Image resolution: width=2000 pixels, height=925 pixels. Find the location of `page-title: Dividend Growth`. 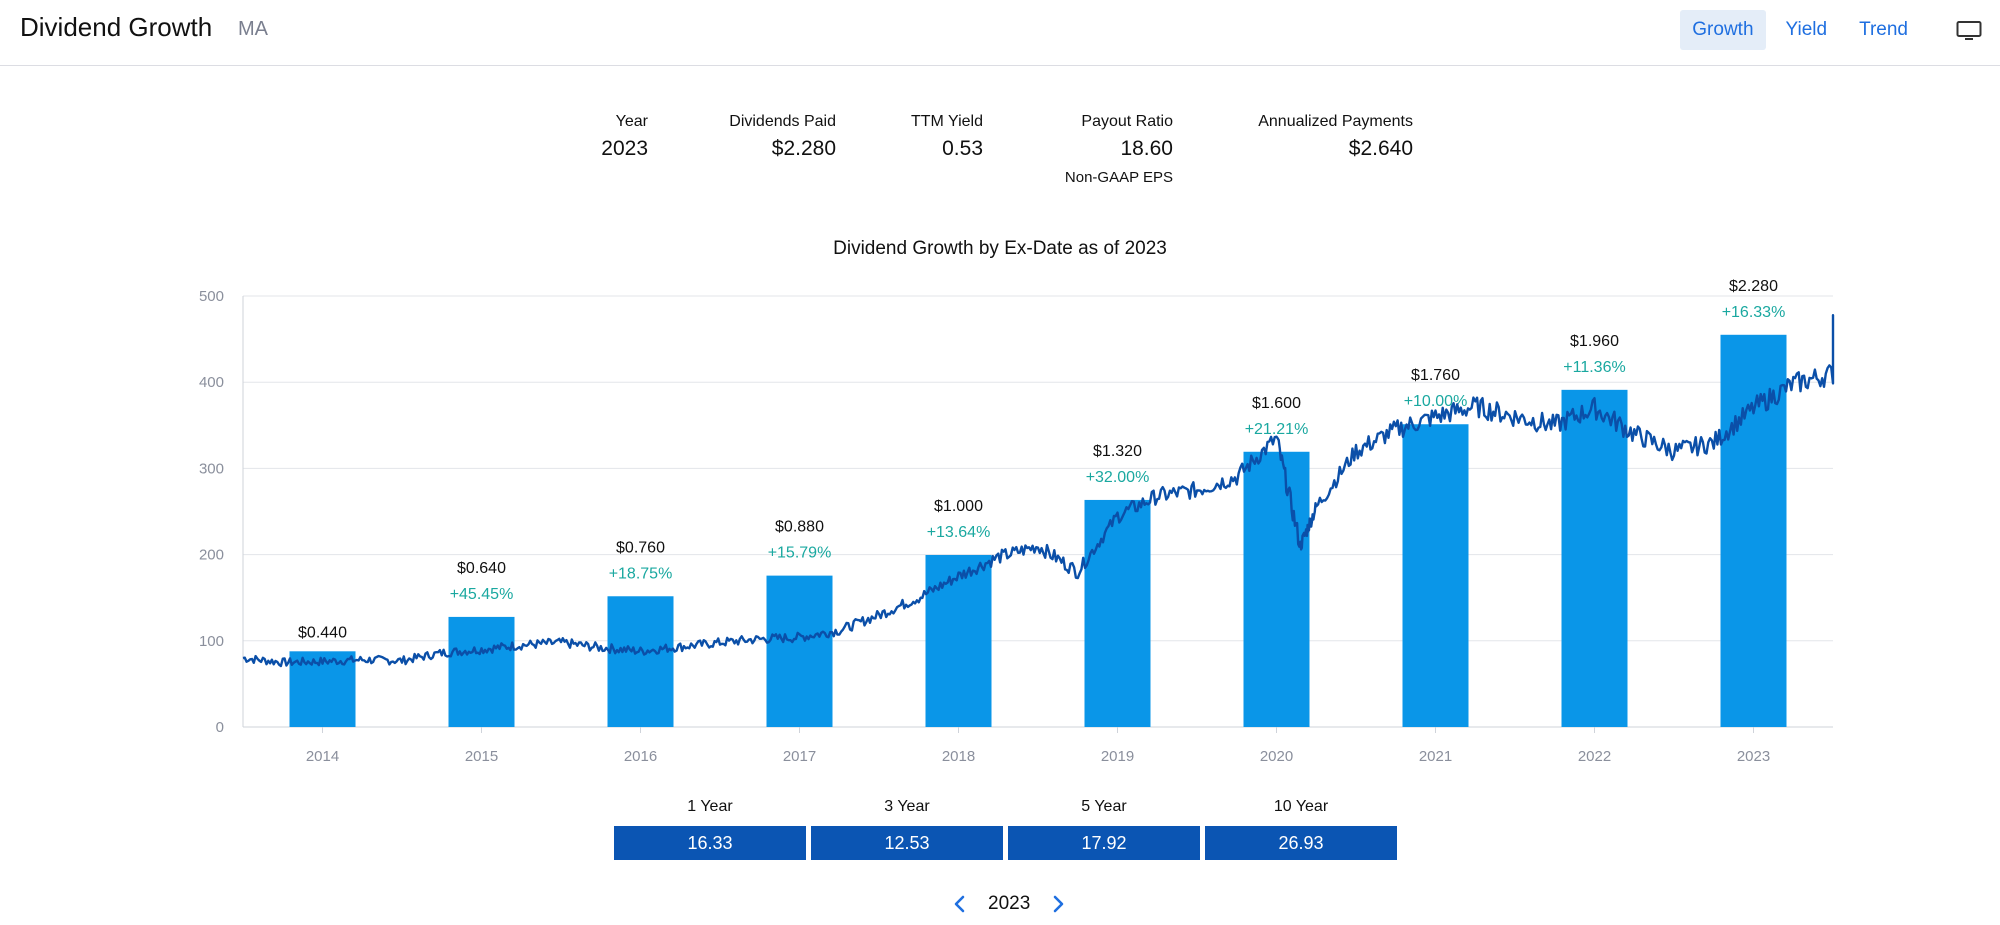

page-title: Dividend Growth is located at coordinates (116, 27).